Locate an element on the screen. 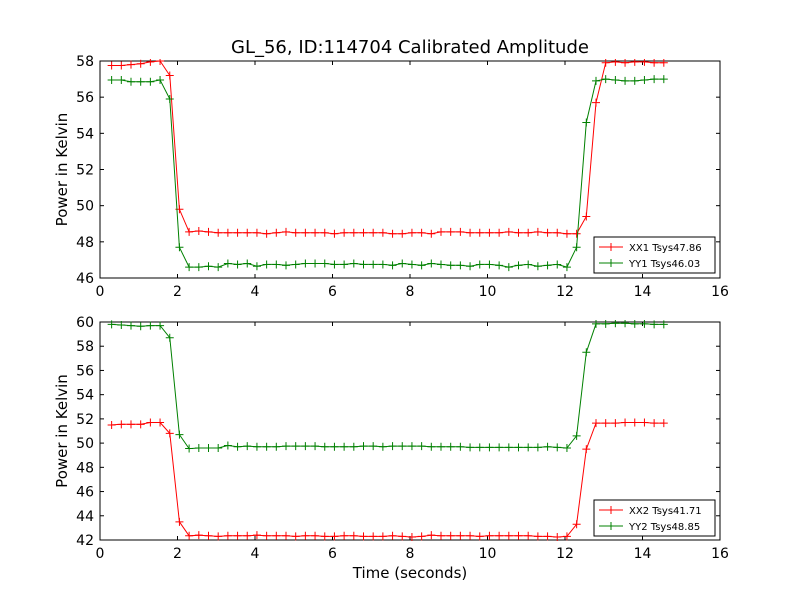 The image size is (800, 600). legend-marker is located at coordinates (611, 263).